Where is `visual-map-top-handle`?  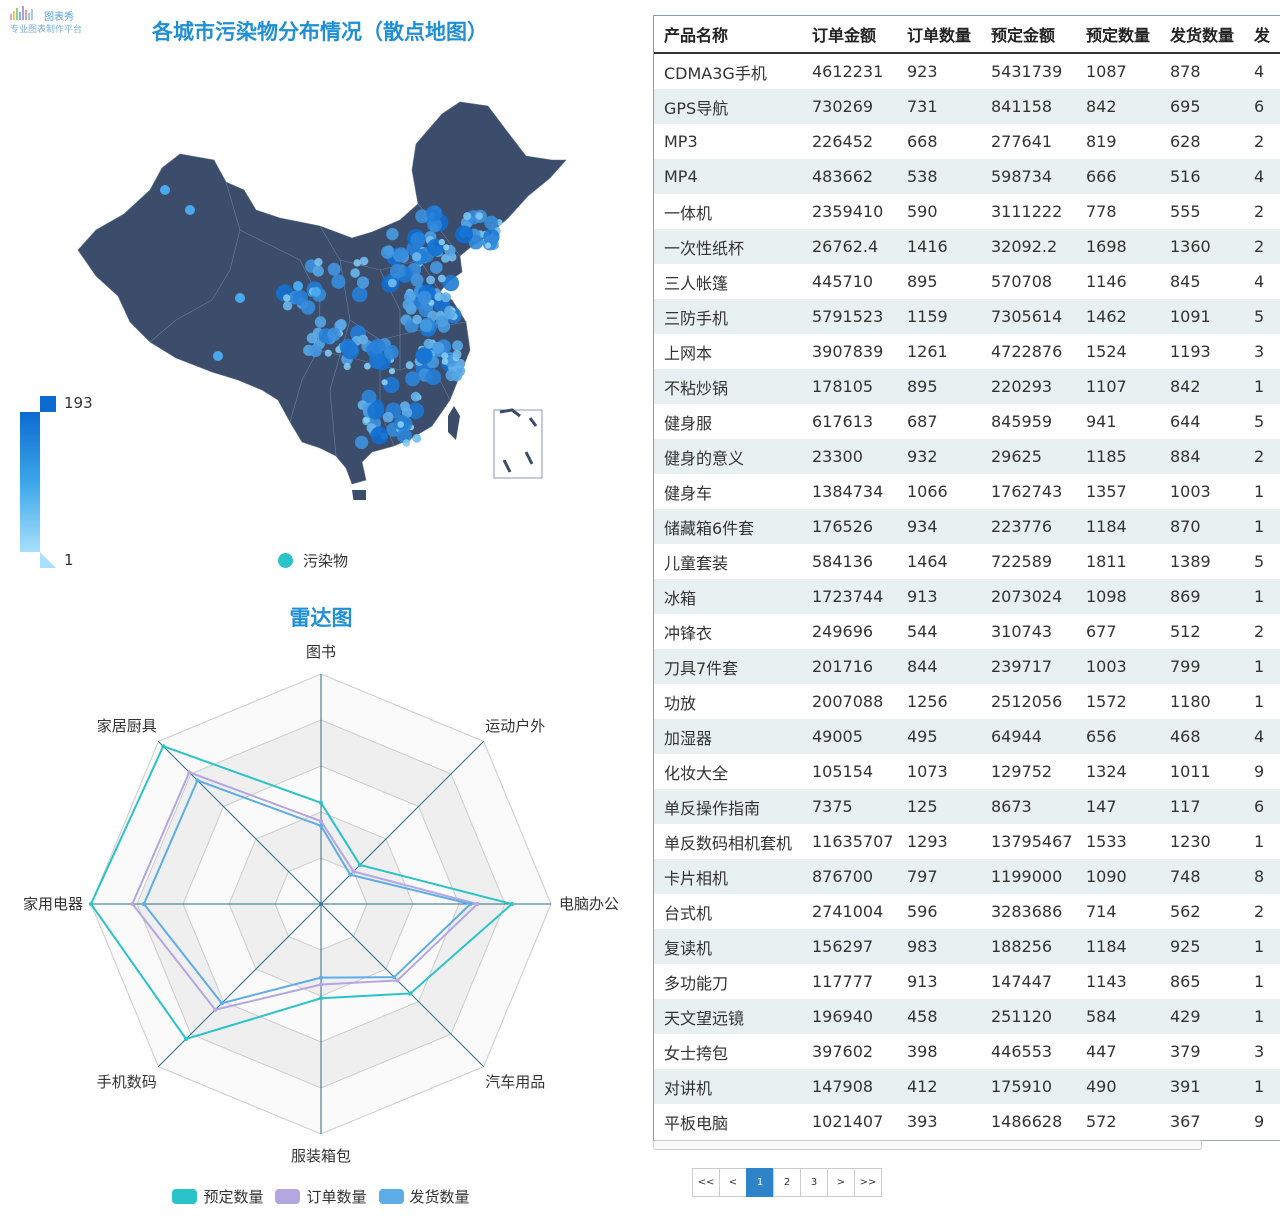
visual-map-top-handle is located at coordinates (48, 404).